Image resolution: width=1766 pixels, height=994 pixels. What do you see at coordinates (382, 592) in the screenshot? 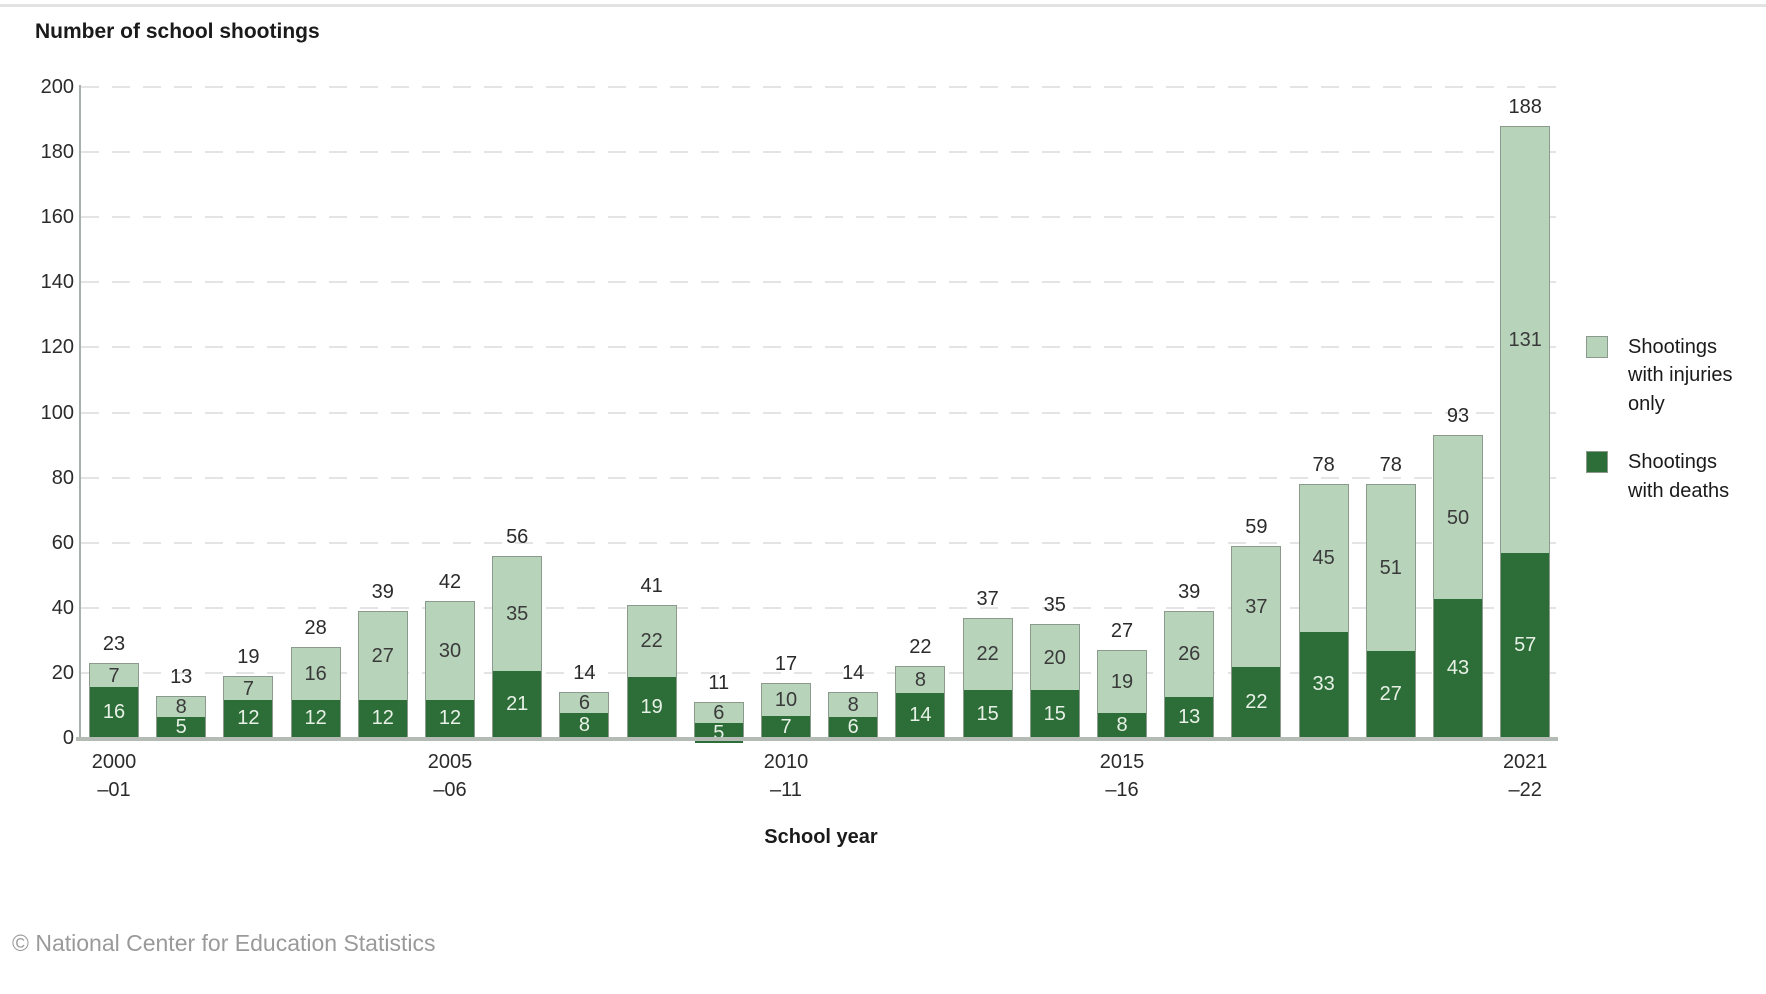
I see `bar-total-label-2004-05: 39` at bounding box center [382, 592].